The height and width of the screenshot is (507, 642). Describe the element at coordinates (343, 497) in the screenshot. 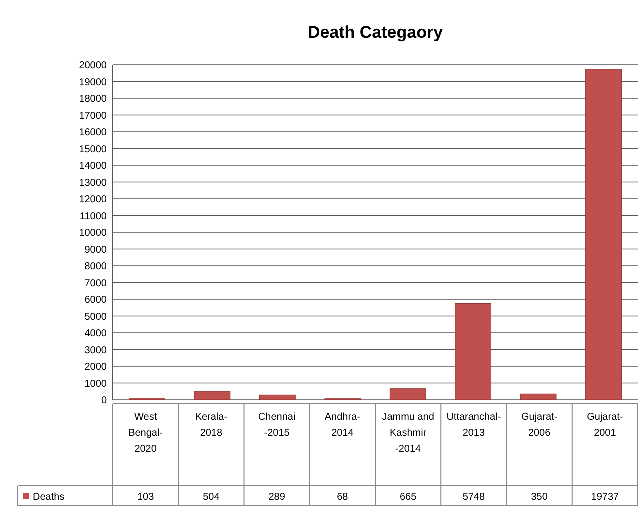

I see `data-label: 68` at that location.